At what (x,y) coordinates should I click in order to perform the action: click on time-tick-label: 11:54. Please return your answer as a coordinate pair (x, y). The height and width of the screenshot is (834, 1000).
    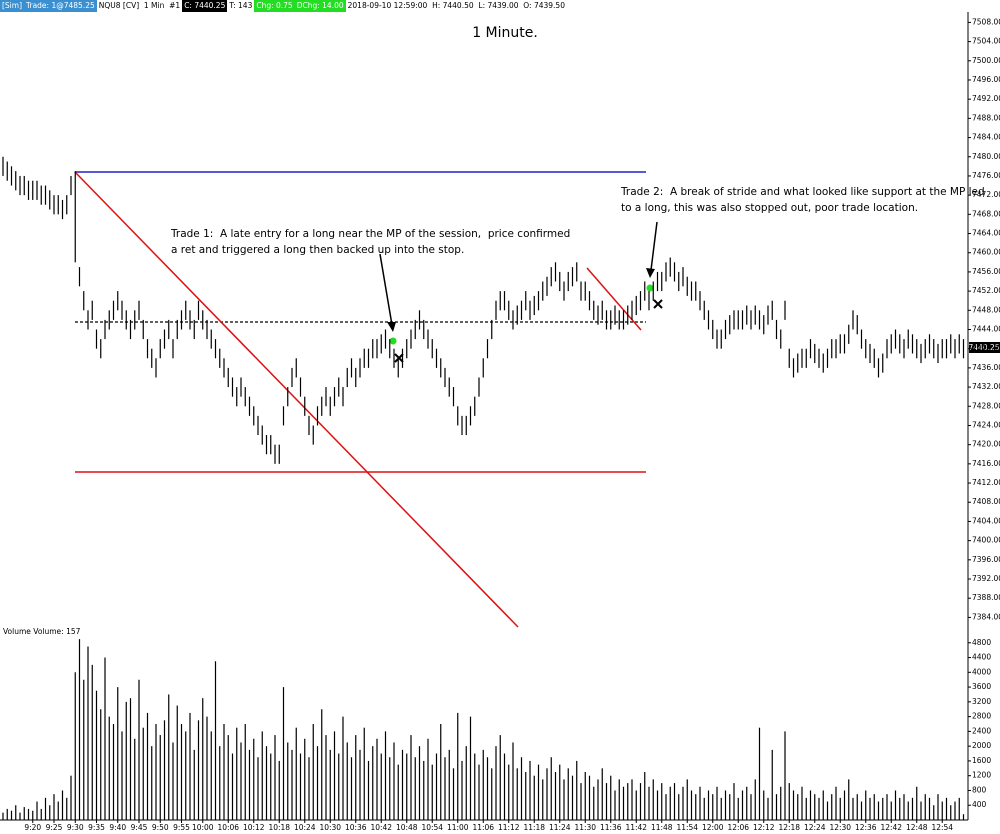
    Looking at the image, I should click on (687, 827).